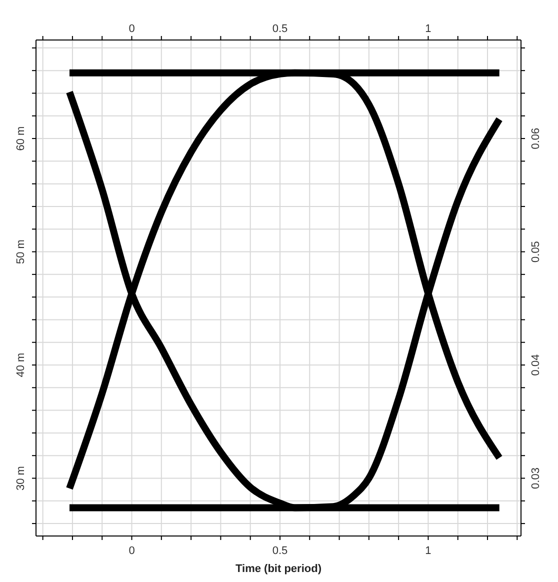 This screenshot has width=558, height=582. I want to click on x2-tick-label: 1, so click(428, 551).